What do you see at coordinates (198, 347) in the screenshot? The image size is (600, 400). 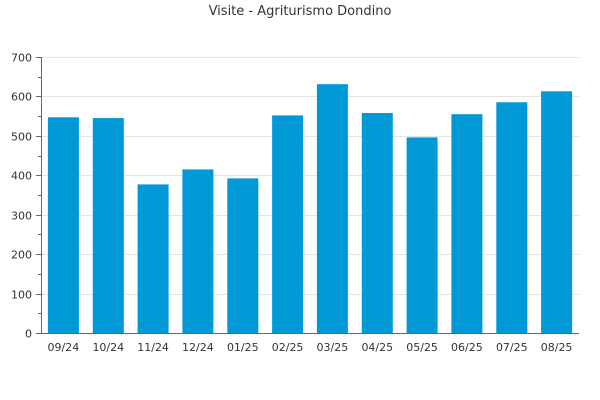 I see `x-tick-label: 12/24` at bounding box center [198, 347].